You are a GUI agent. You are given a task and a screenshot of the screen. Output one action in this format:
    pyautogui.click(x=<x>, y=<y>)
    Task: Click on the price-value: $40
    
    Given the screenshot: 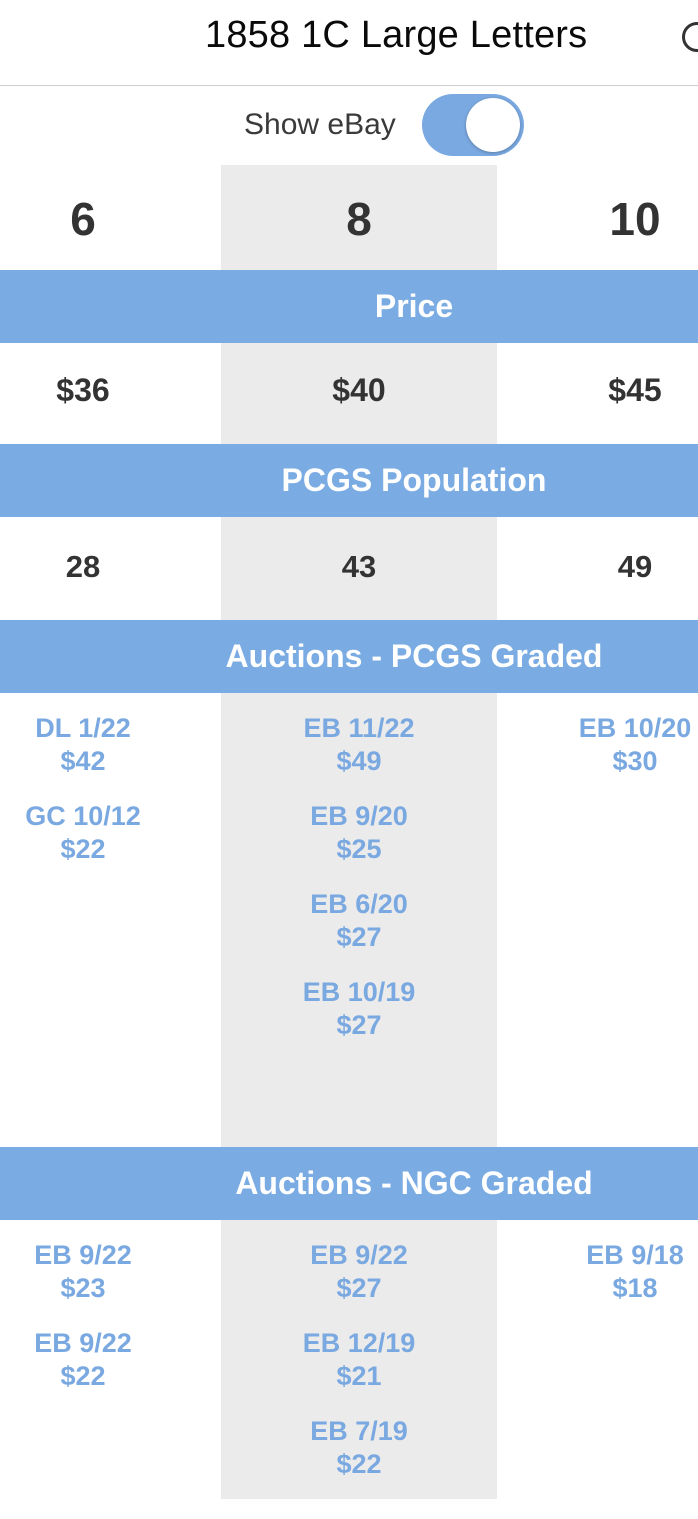 What is the action you would take?
    pyautogui.click(x=359, y=390)
    